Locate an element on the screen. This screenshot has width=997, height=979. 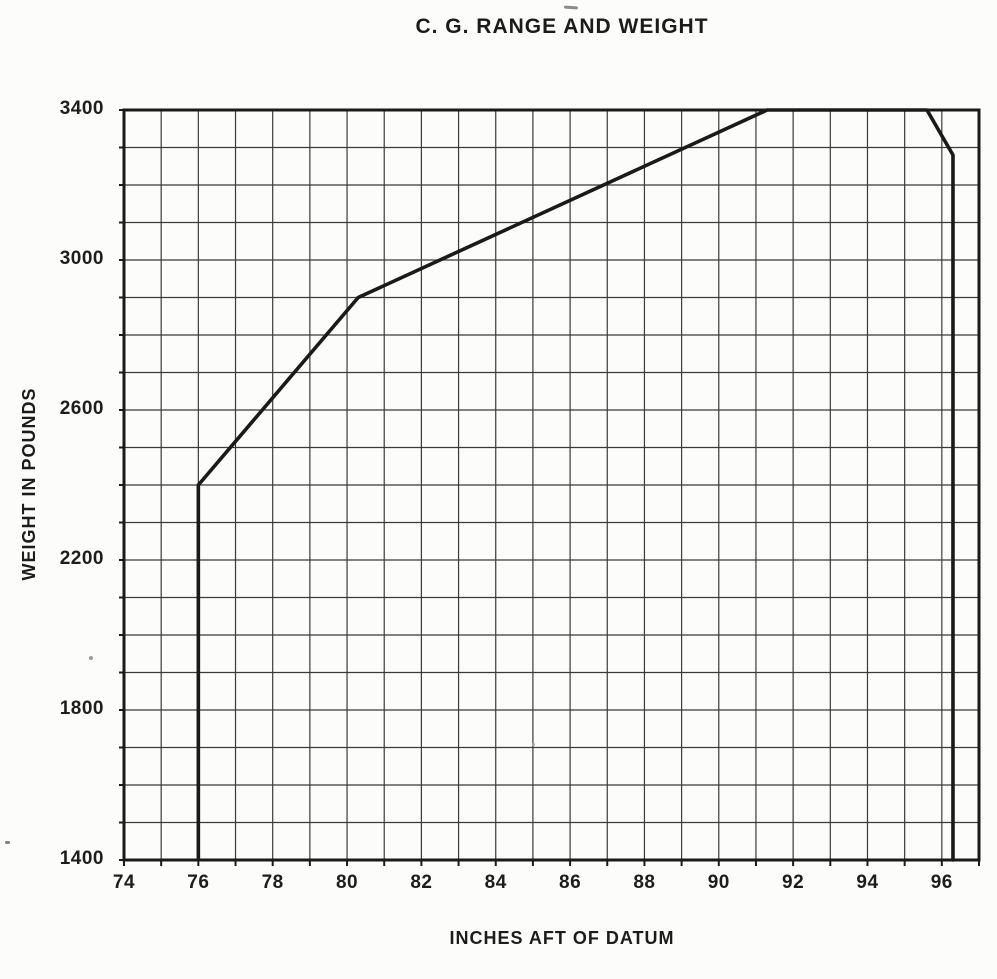
x-axis-title: INCHES AFT OF DATUM is located at coordinates (562, 938).